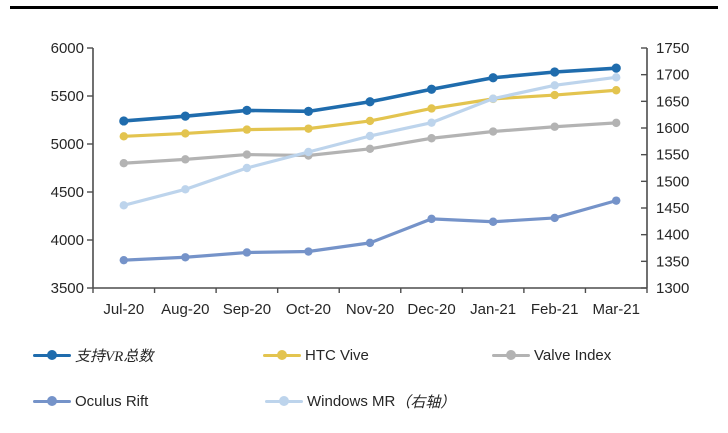 Image resolution: width=728 pixels, height=433 pixels. I want to click on right-axis-tick-label: 1300, so click(672, 288).